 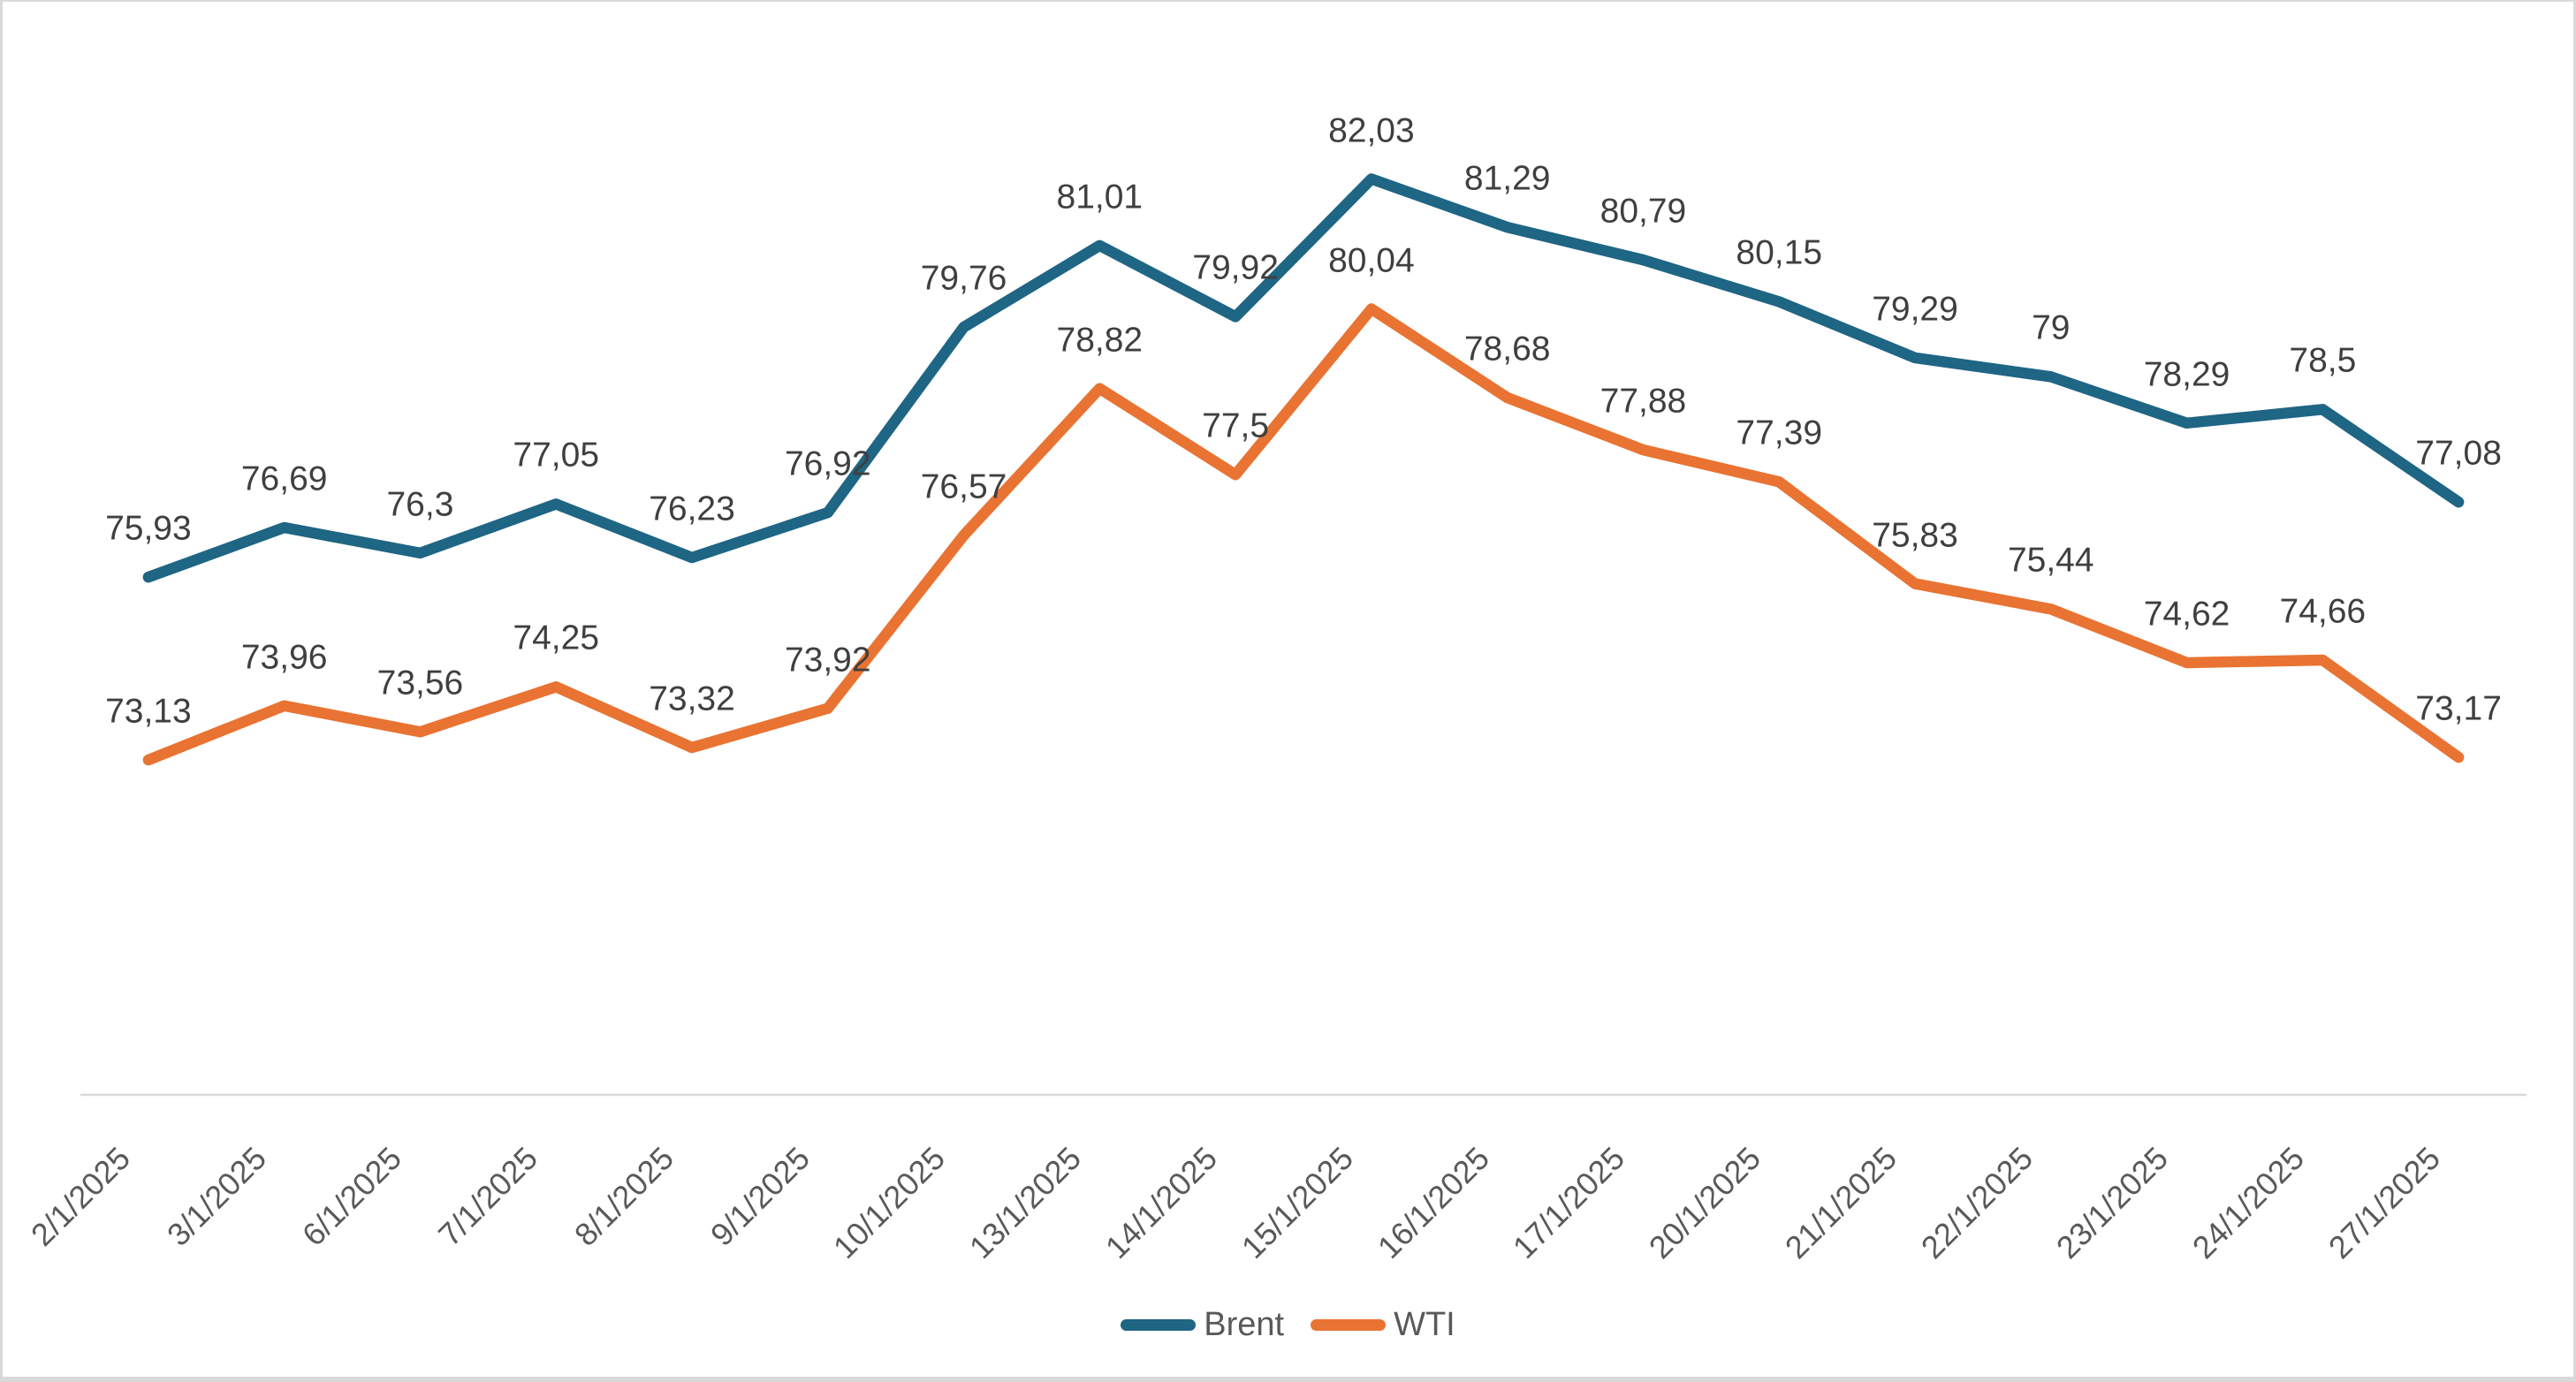 What do you see at coordinates (2323, 611) in the screenshot?
I see `wti-data-label: 74,66` at bounding box center [2323, 611].